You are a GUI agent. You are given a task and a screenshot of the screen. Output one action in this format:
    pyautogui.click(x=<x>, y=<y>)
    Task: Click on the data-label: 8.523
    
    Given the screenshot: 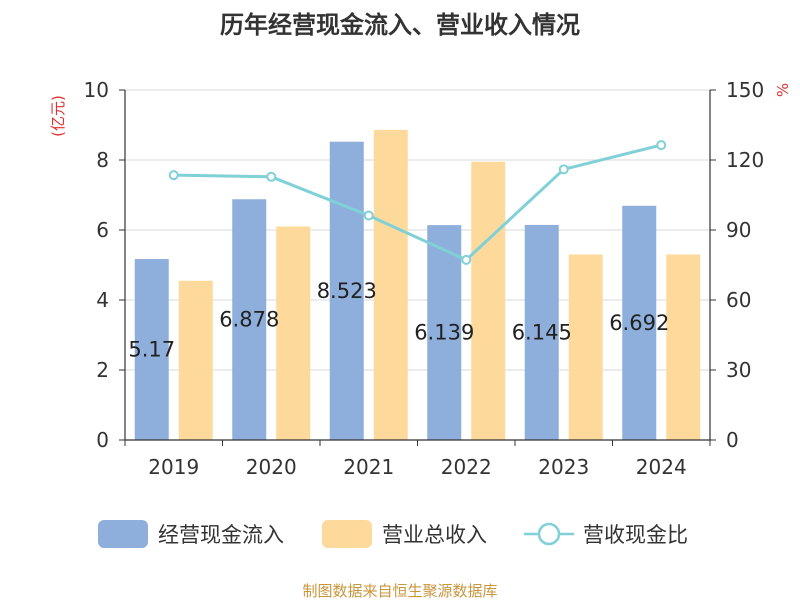 What is the action you would take?
    pyautogui.click(x=347, y=291)
    